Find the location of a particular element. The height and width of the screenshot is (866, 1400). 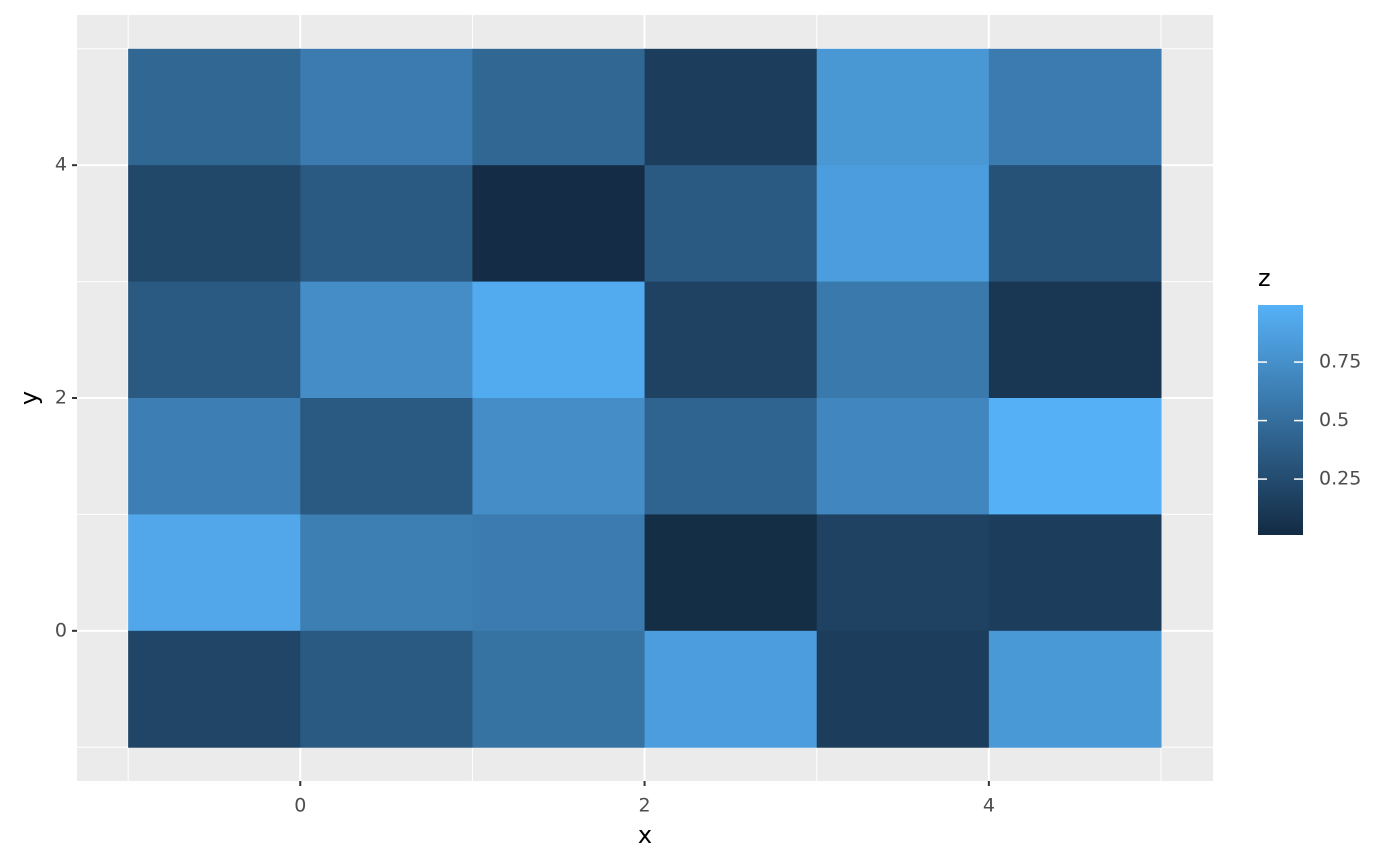

x-tick-label: 2 is located at coordinates (645, 806).